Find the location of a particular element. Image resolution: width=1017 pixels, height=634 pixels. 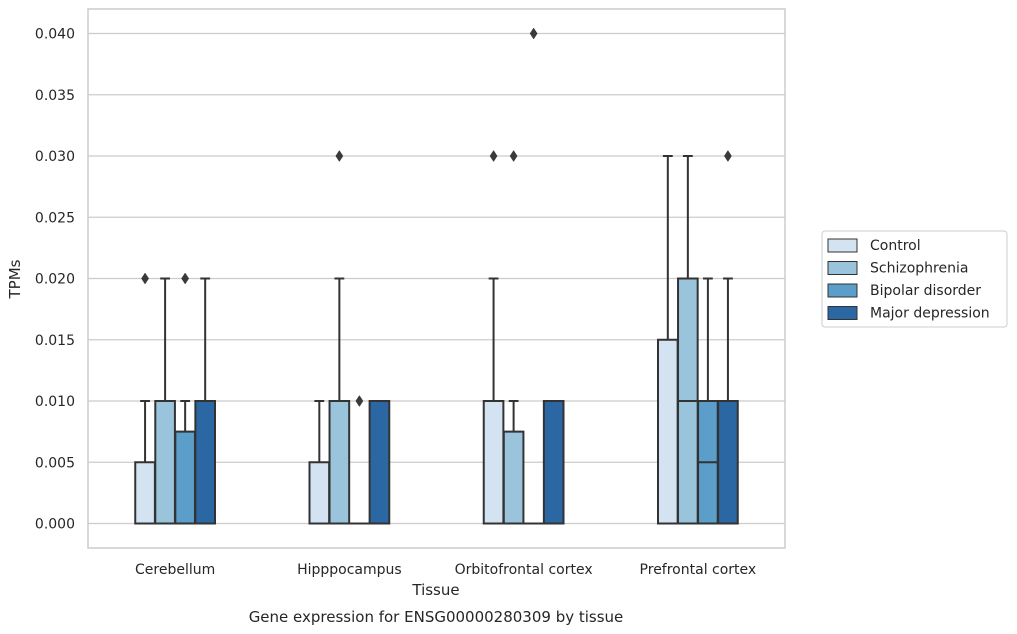

y-tick-label: 0.010 is located at coordinates (55, 402).